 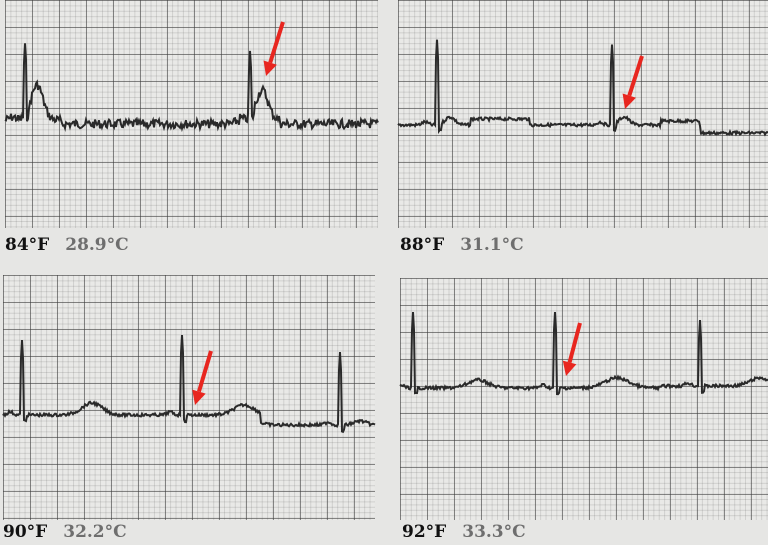 What do you see at coordinates (422, 245) in the screenshot?
I see `fahrenheit-label: 88°F` at bounding box center [422, 245].